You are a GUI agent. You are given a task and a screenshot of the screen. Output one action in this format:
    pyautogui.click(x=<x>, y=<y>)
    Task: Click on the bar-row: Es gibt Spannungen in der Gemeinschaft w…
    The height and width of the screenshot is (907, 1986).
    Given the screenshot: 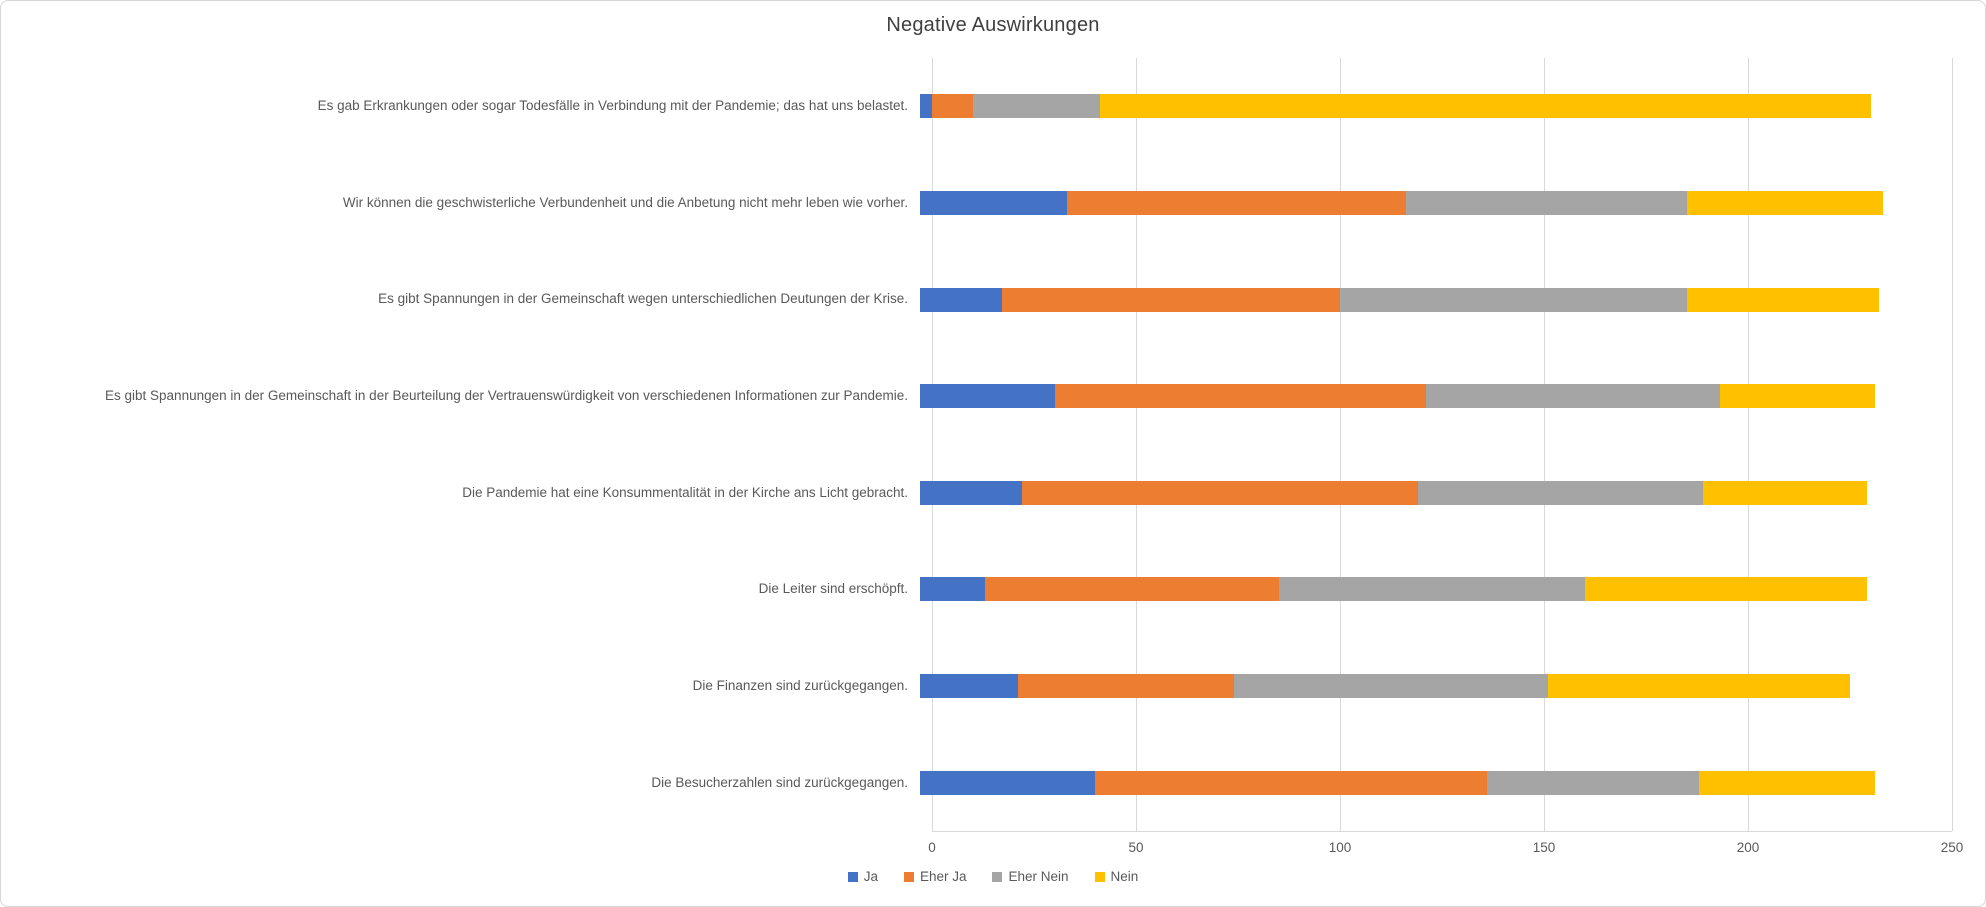 What is the action you would take?
    pyautogui.click(x=993, y=299)
    